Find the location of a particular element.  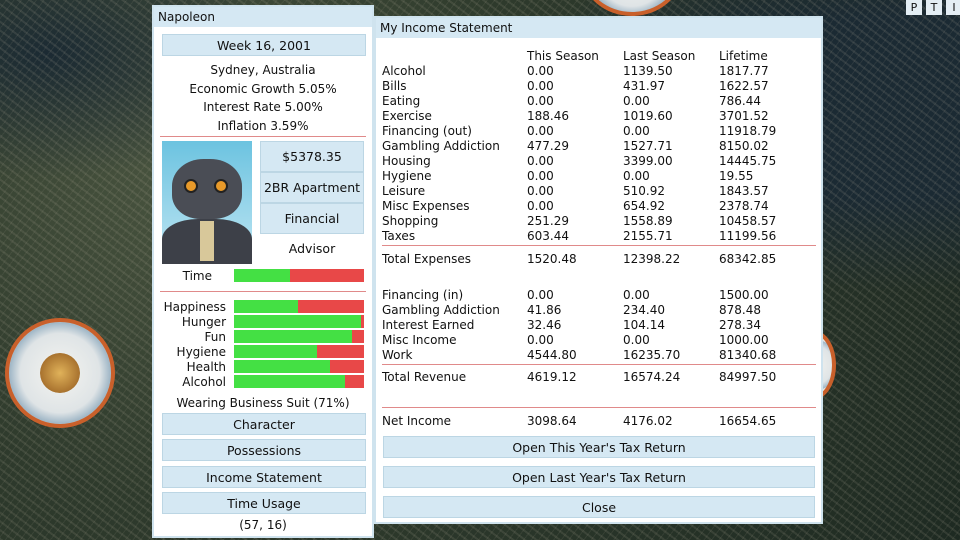

income-statement-button: Income Statement is located at coordinates (264, 477).